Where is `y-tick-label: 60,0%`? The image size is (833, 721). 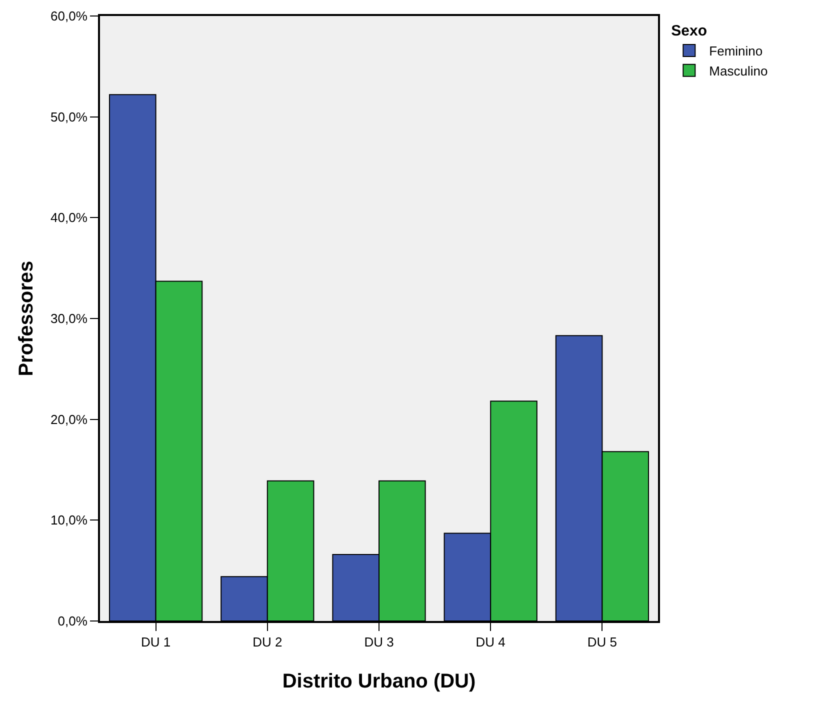
y-tick-label: 60,0% is located at coordinates (69, 16).